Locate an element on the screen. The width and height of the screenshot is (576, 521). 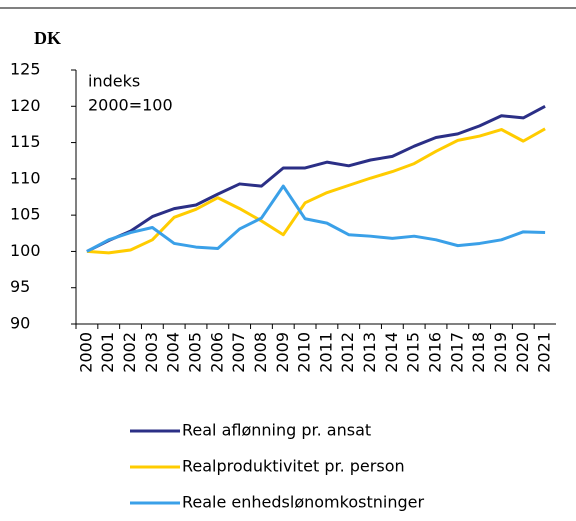
x-tick-label: 2016 is located at coordinates (435, 352).